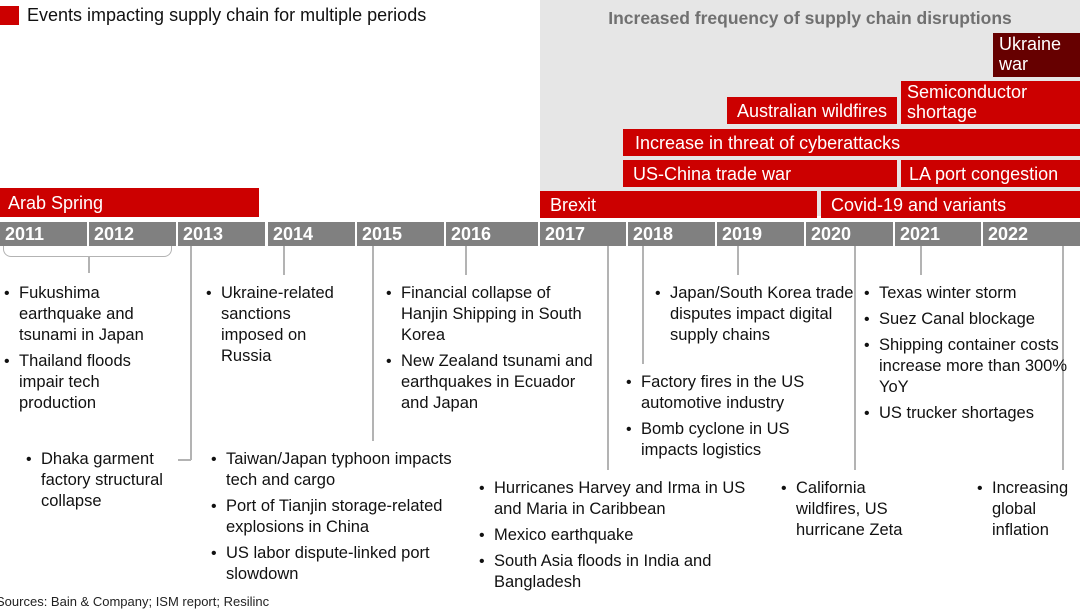 The height and width of the screenshot is (612, 1080). Describe the element at coordinates (671, 234) in the screenshot. I see `year-2018: 2018` at that location.